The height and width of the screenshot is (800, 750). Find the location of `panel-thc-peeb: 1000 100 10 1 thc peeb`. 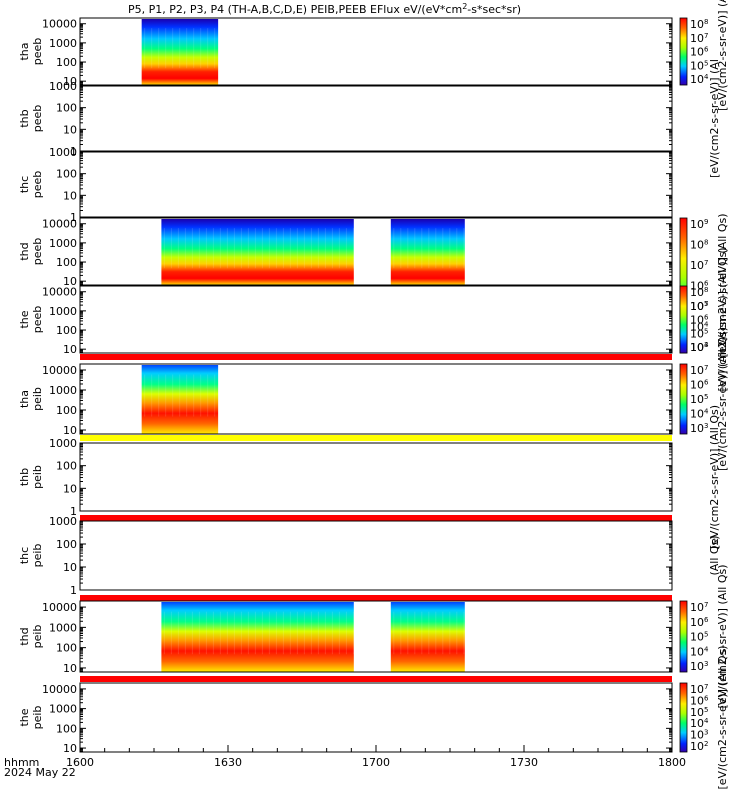

panel-thc-peeb: 1000 100 10 1 thc peeb is located at coordinates (345, 185).